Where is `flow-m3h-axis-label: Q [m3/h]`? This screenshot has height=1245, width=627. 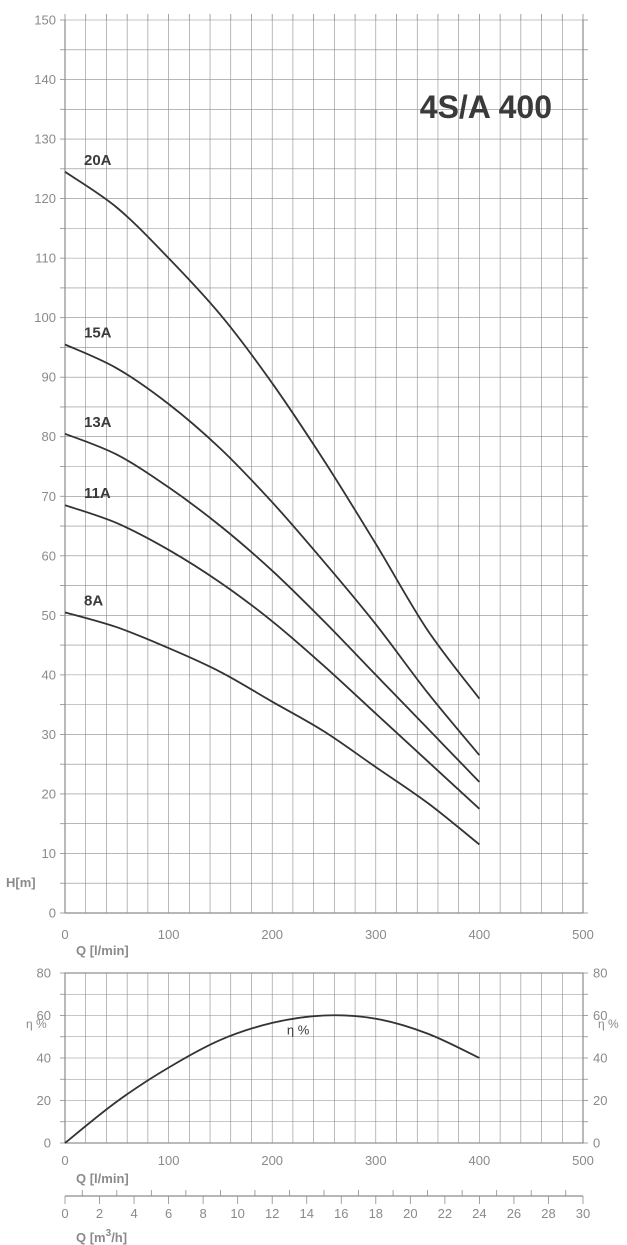 flow-m3h-axis-label: Q [m3/h] is located at coordinates (101, 1236).